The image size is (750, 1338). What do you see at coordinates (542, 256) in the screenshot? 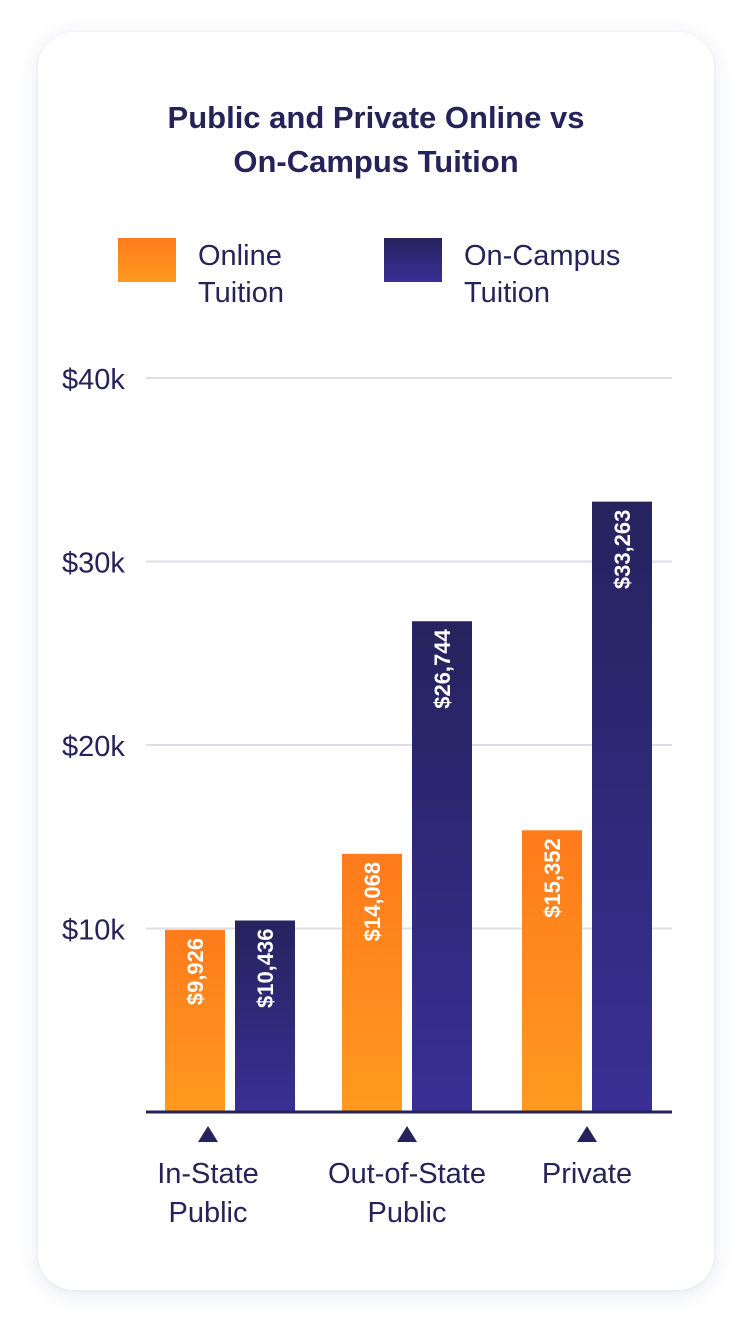
I see `legend-label-on-campus-line-1: On-Campus` at bounding box center [542, 256].